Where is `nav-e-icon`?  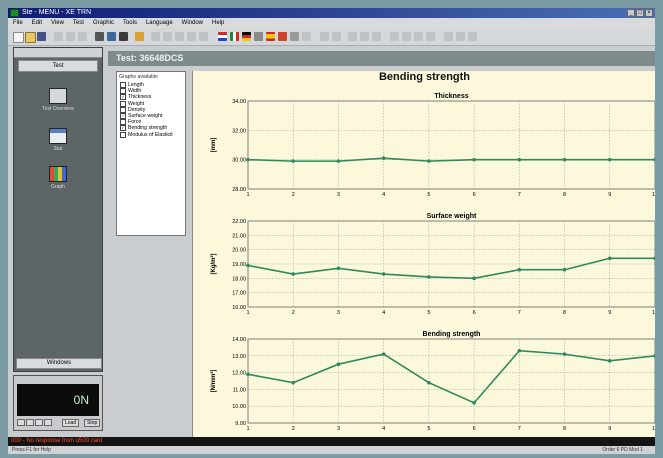
nav-e-icon is located at coordinates (376, 36).